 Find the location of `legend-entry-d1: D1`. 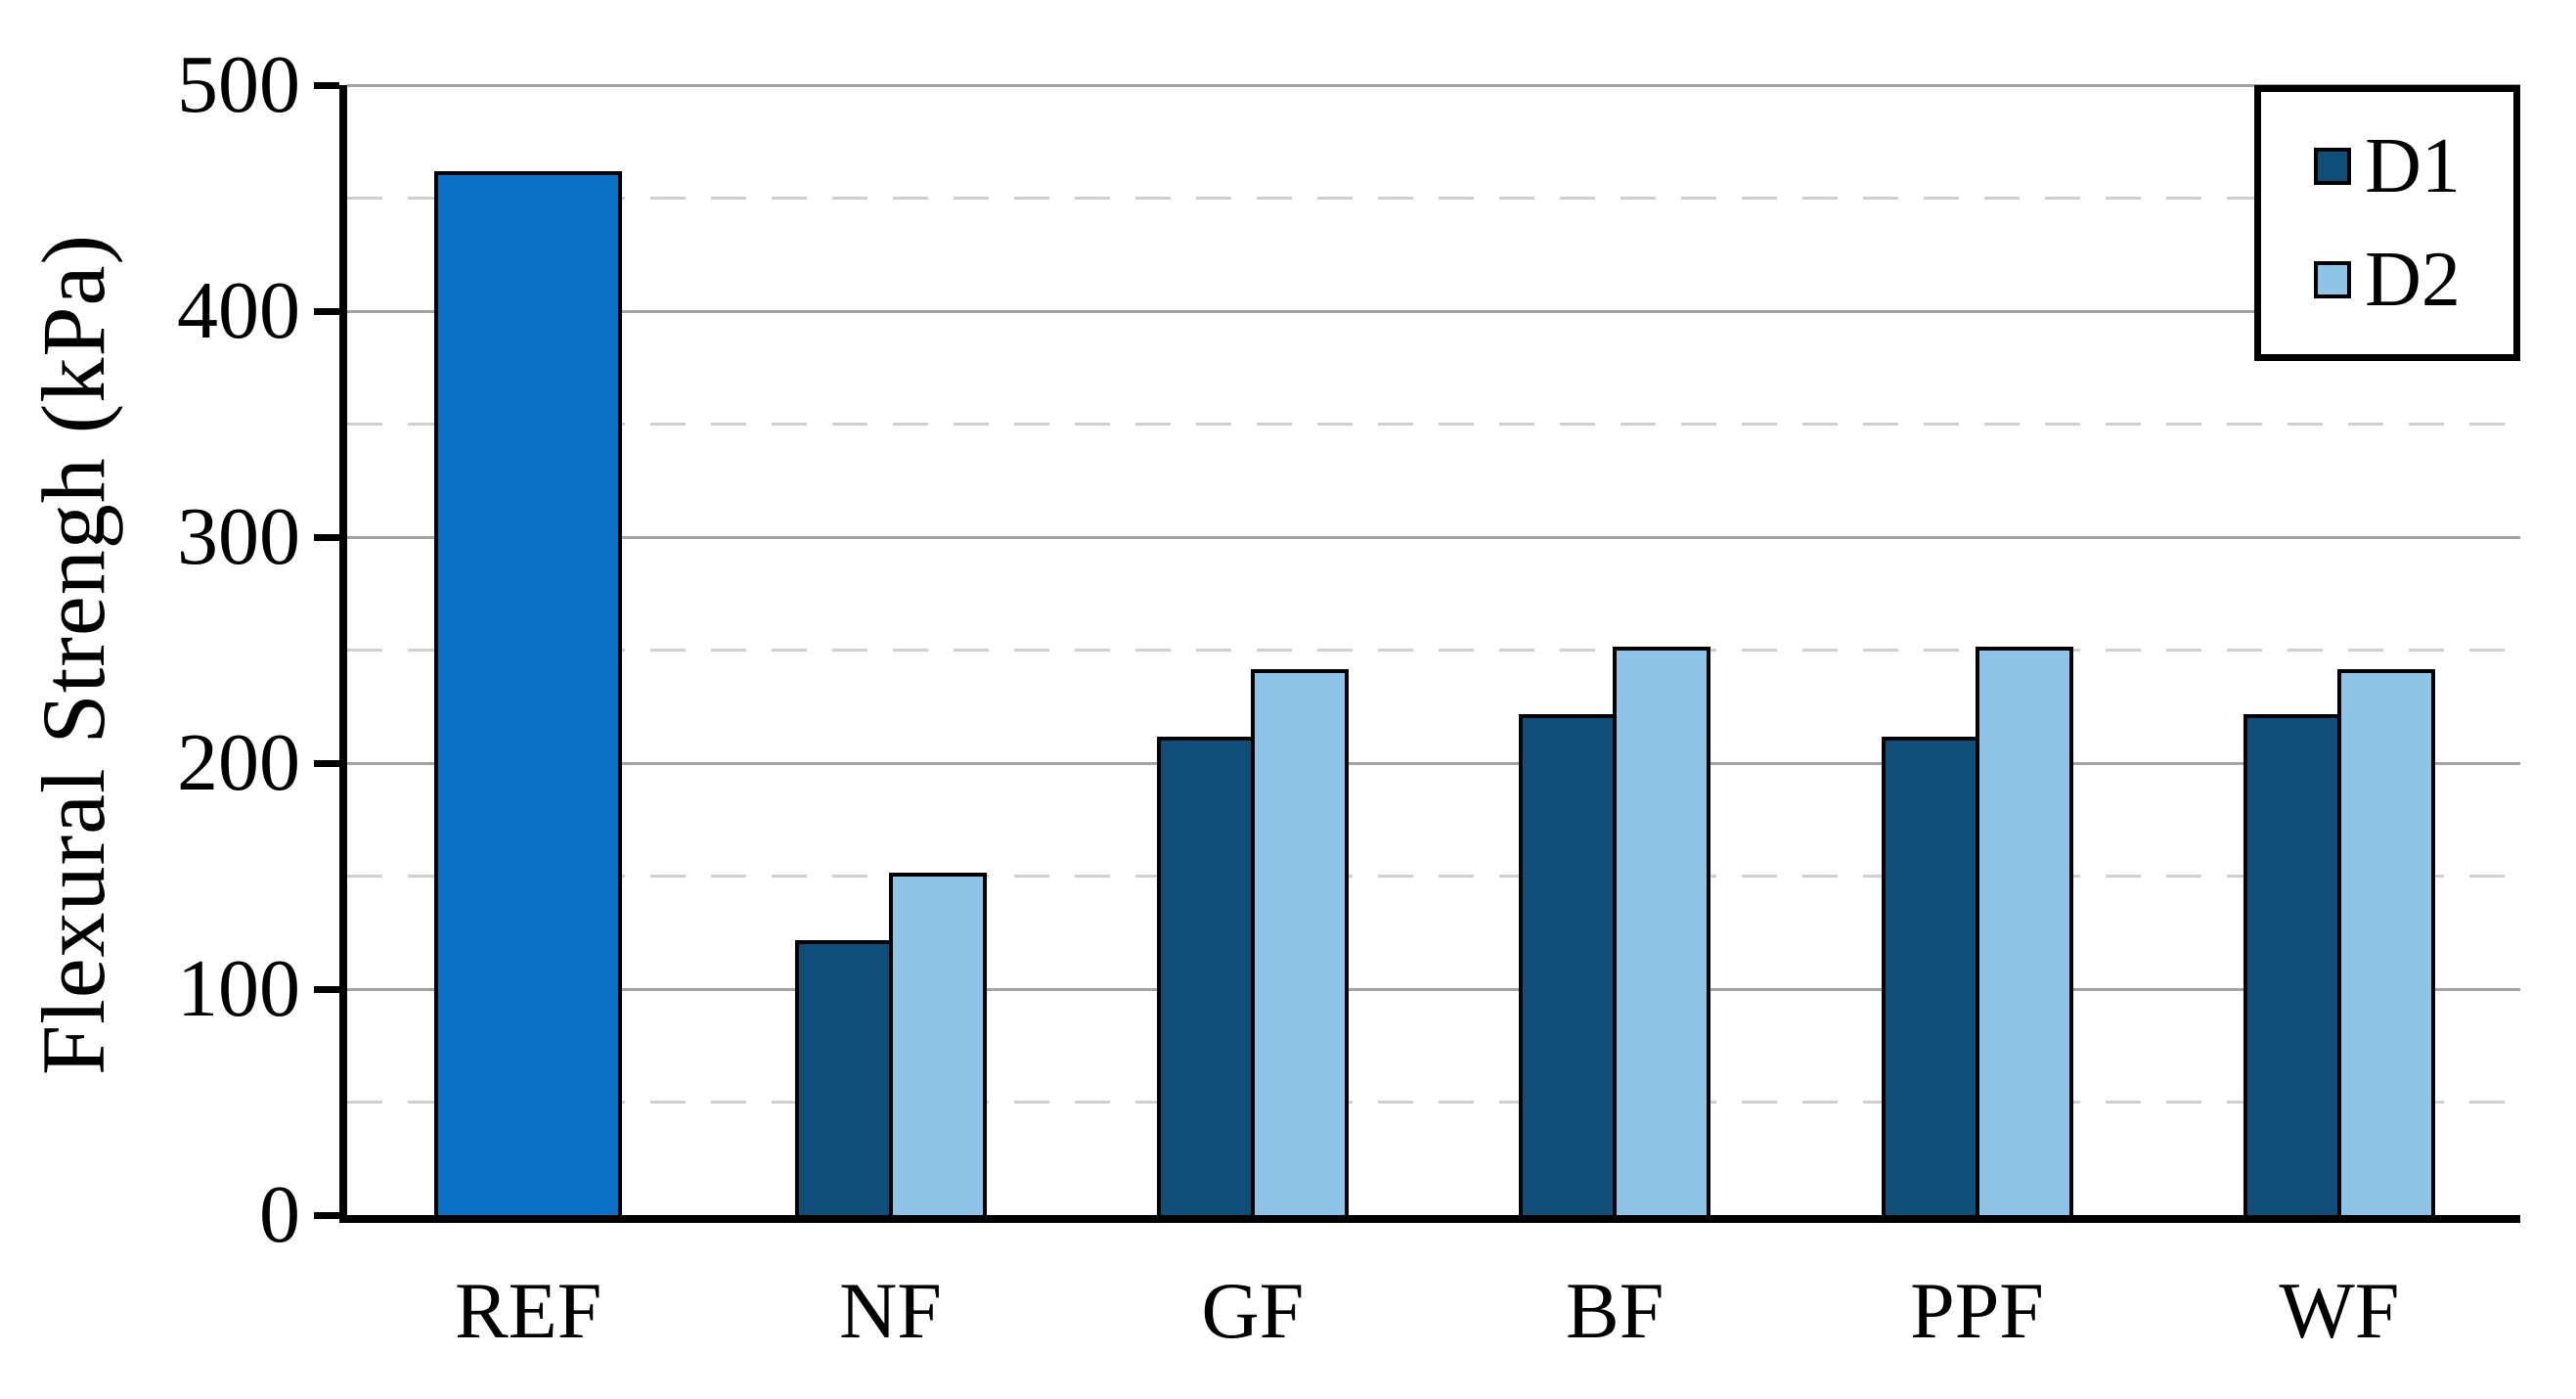

legend-entry-d1: D1 is located at coordinates (2387, 166).